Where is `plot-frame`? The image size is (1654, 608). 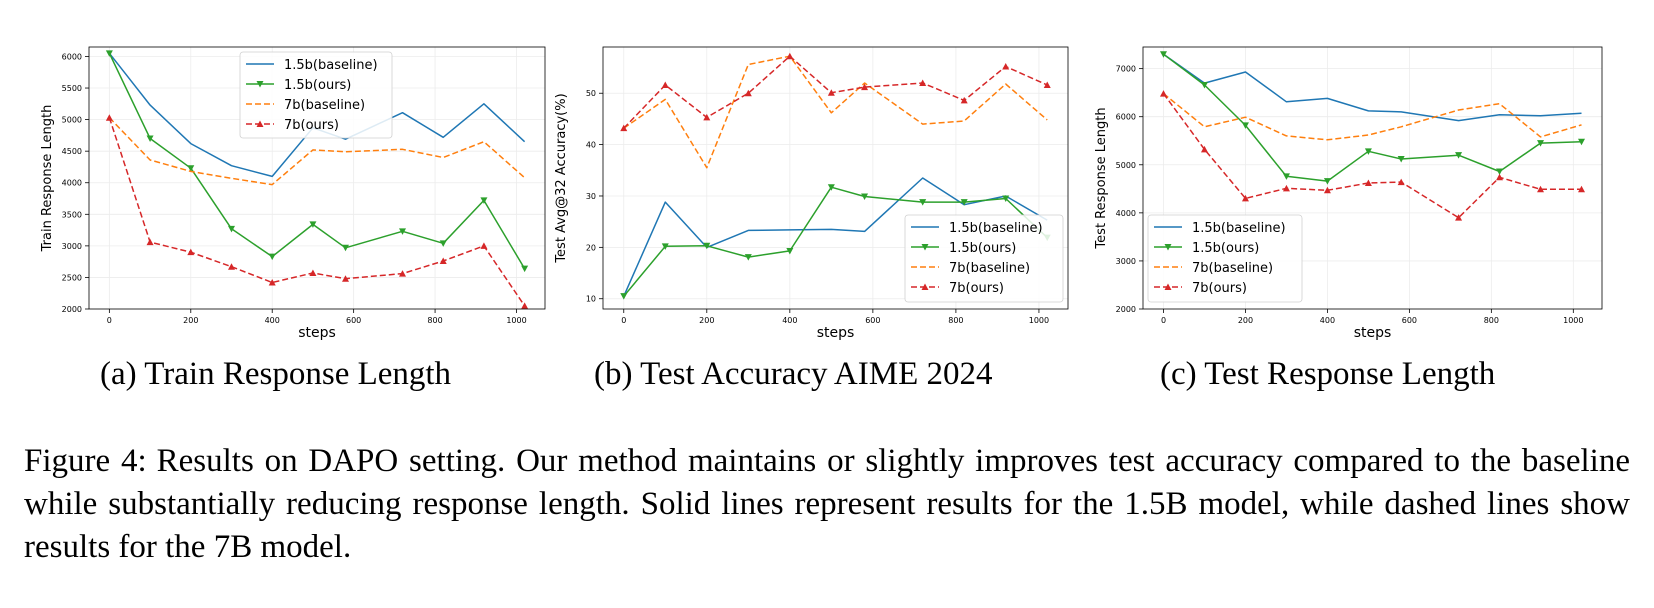 plot-frame is located at coordinates (835, 178).